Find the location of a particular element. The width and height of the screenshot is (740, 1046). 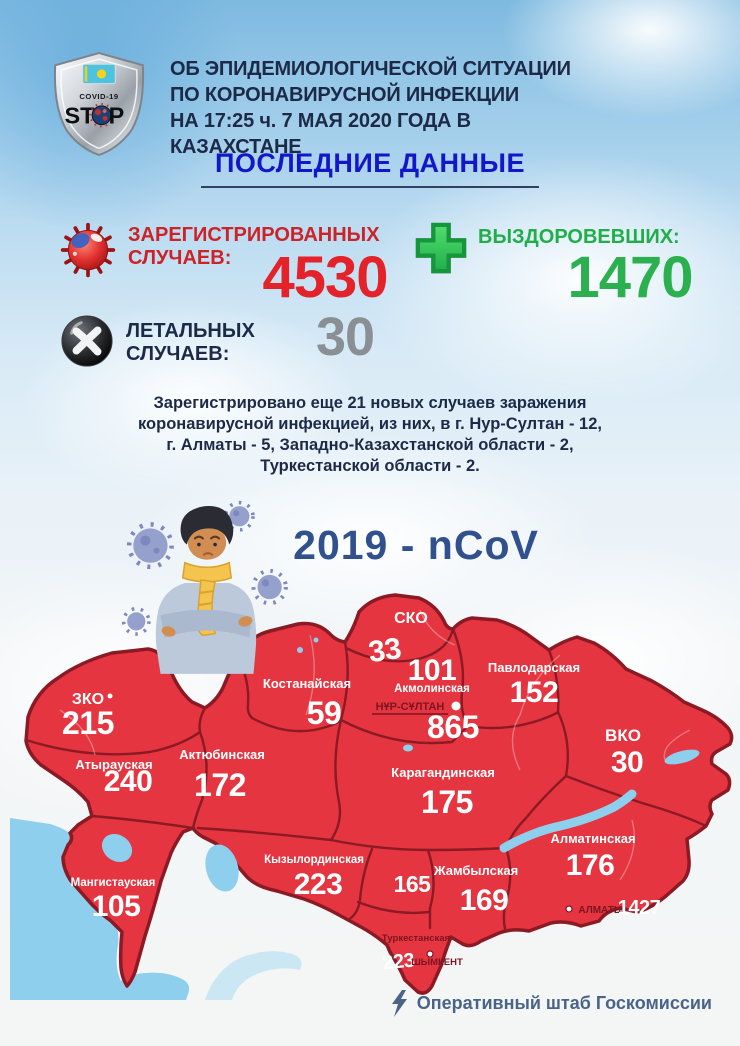

stop-covid-shield-logo: COVID-19 ST P is located at coordinates (99, 104).